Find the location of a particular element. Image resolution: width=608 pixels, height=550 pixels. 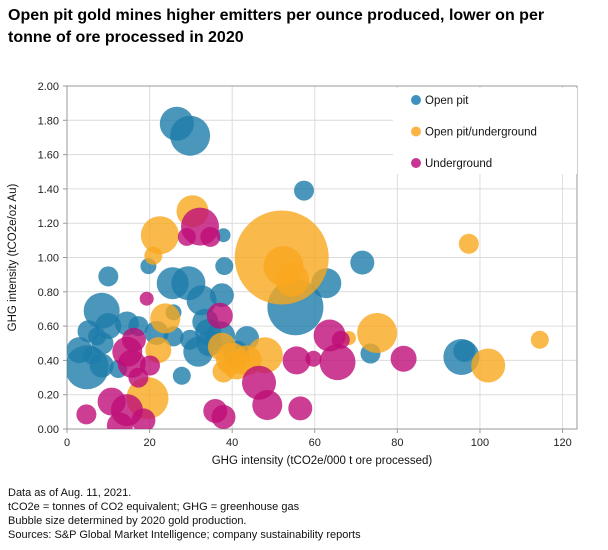

x-tick-label: 120 is located at coordinates (562, 443).